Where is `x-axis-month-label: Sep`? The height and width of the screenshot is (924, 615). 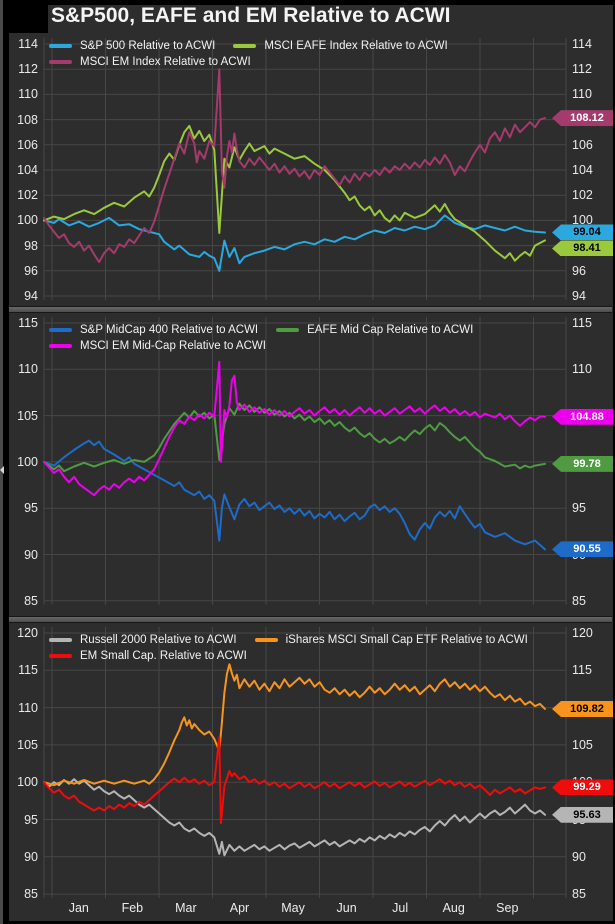 x-axis-month-label: Sep is located at coordinates (507, 908).